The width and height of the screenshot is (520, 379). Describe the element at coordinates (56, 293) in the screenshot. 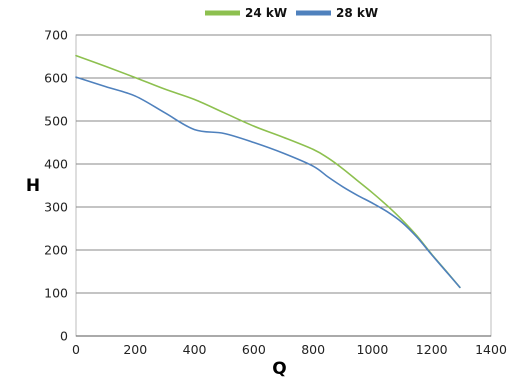

I see `y-tick-label: 100` at that location.